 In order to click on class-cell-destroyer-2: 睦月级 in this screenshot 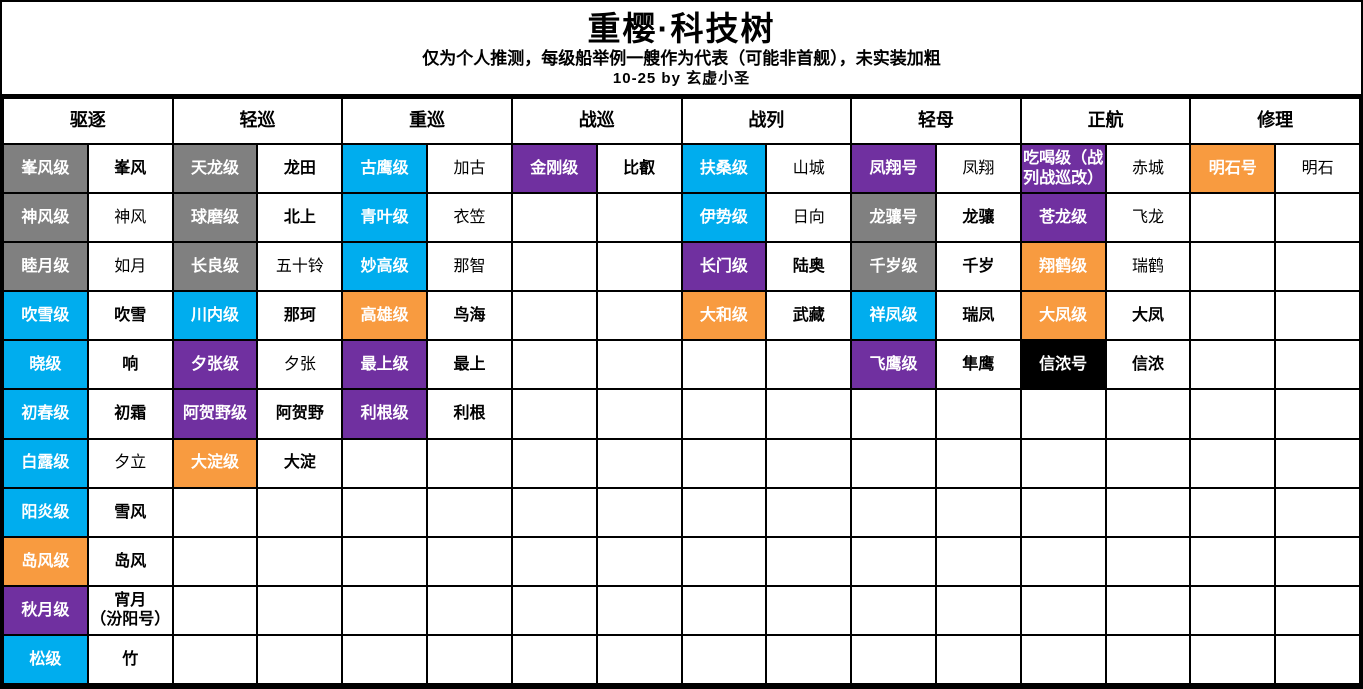, I will do `click(45, 267)`.